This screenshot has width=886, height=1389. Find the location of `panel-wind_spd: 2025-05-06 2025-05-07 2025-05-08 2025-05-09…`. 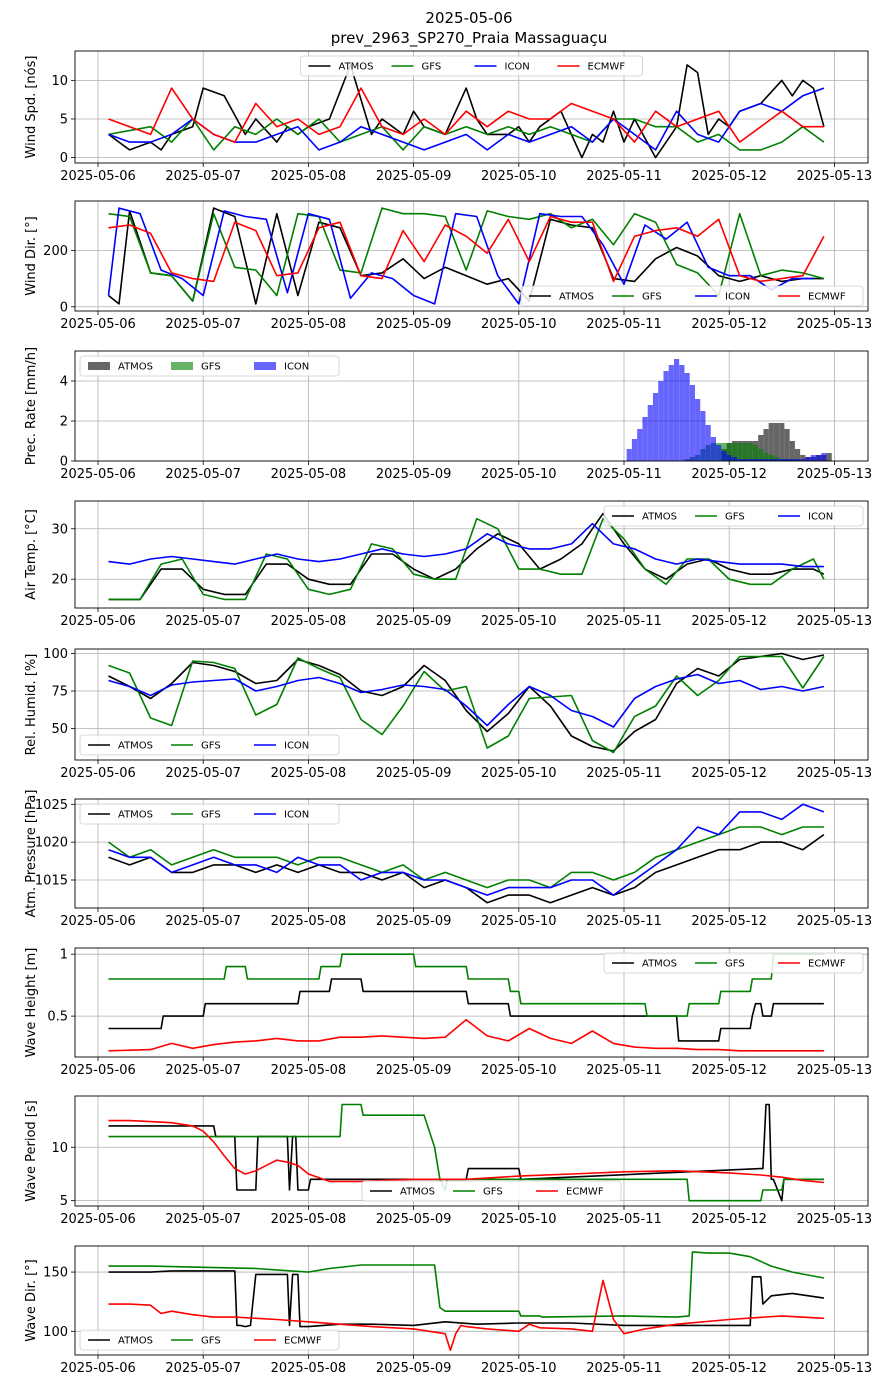

panel-wind_spd: 2025-05-06 2025-05-07 2025-05-08 2025-05-09… is located at coordinates (448, 117).